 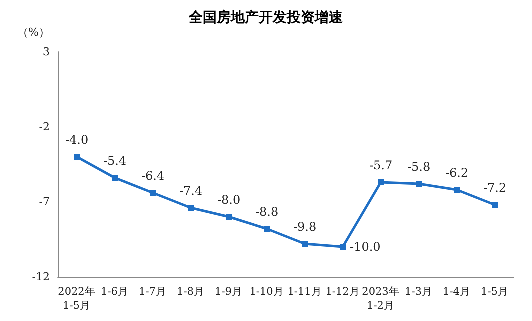 I want to click on x-tick-label: 1-12月, so click(x=343, y=292).